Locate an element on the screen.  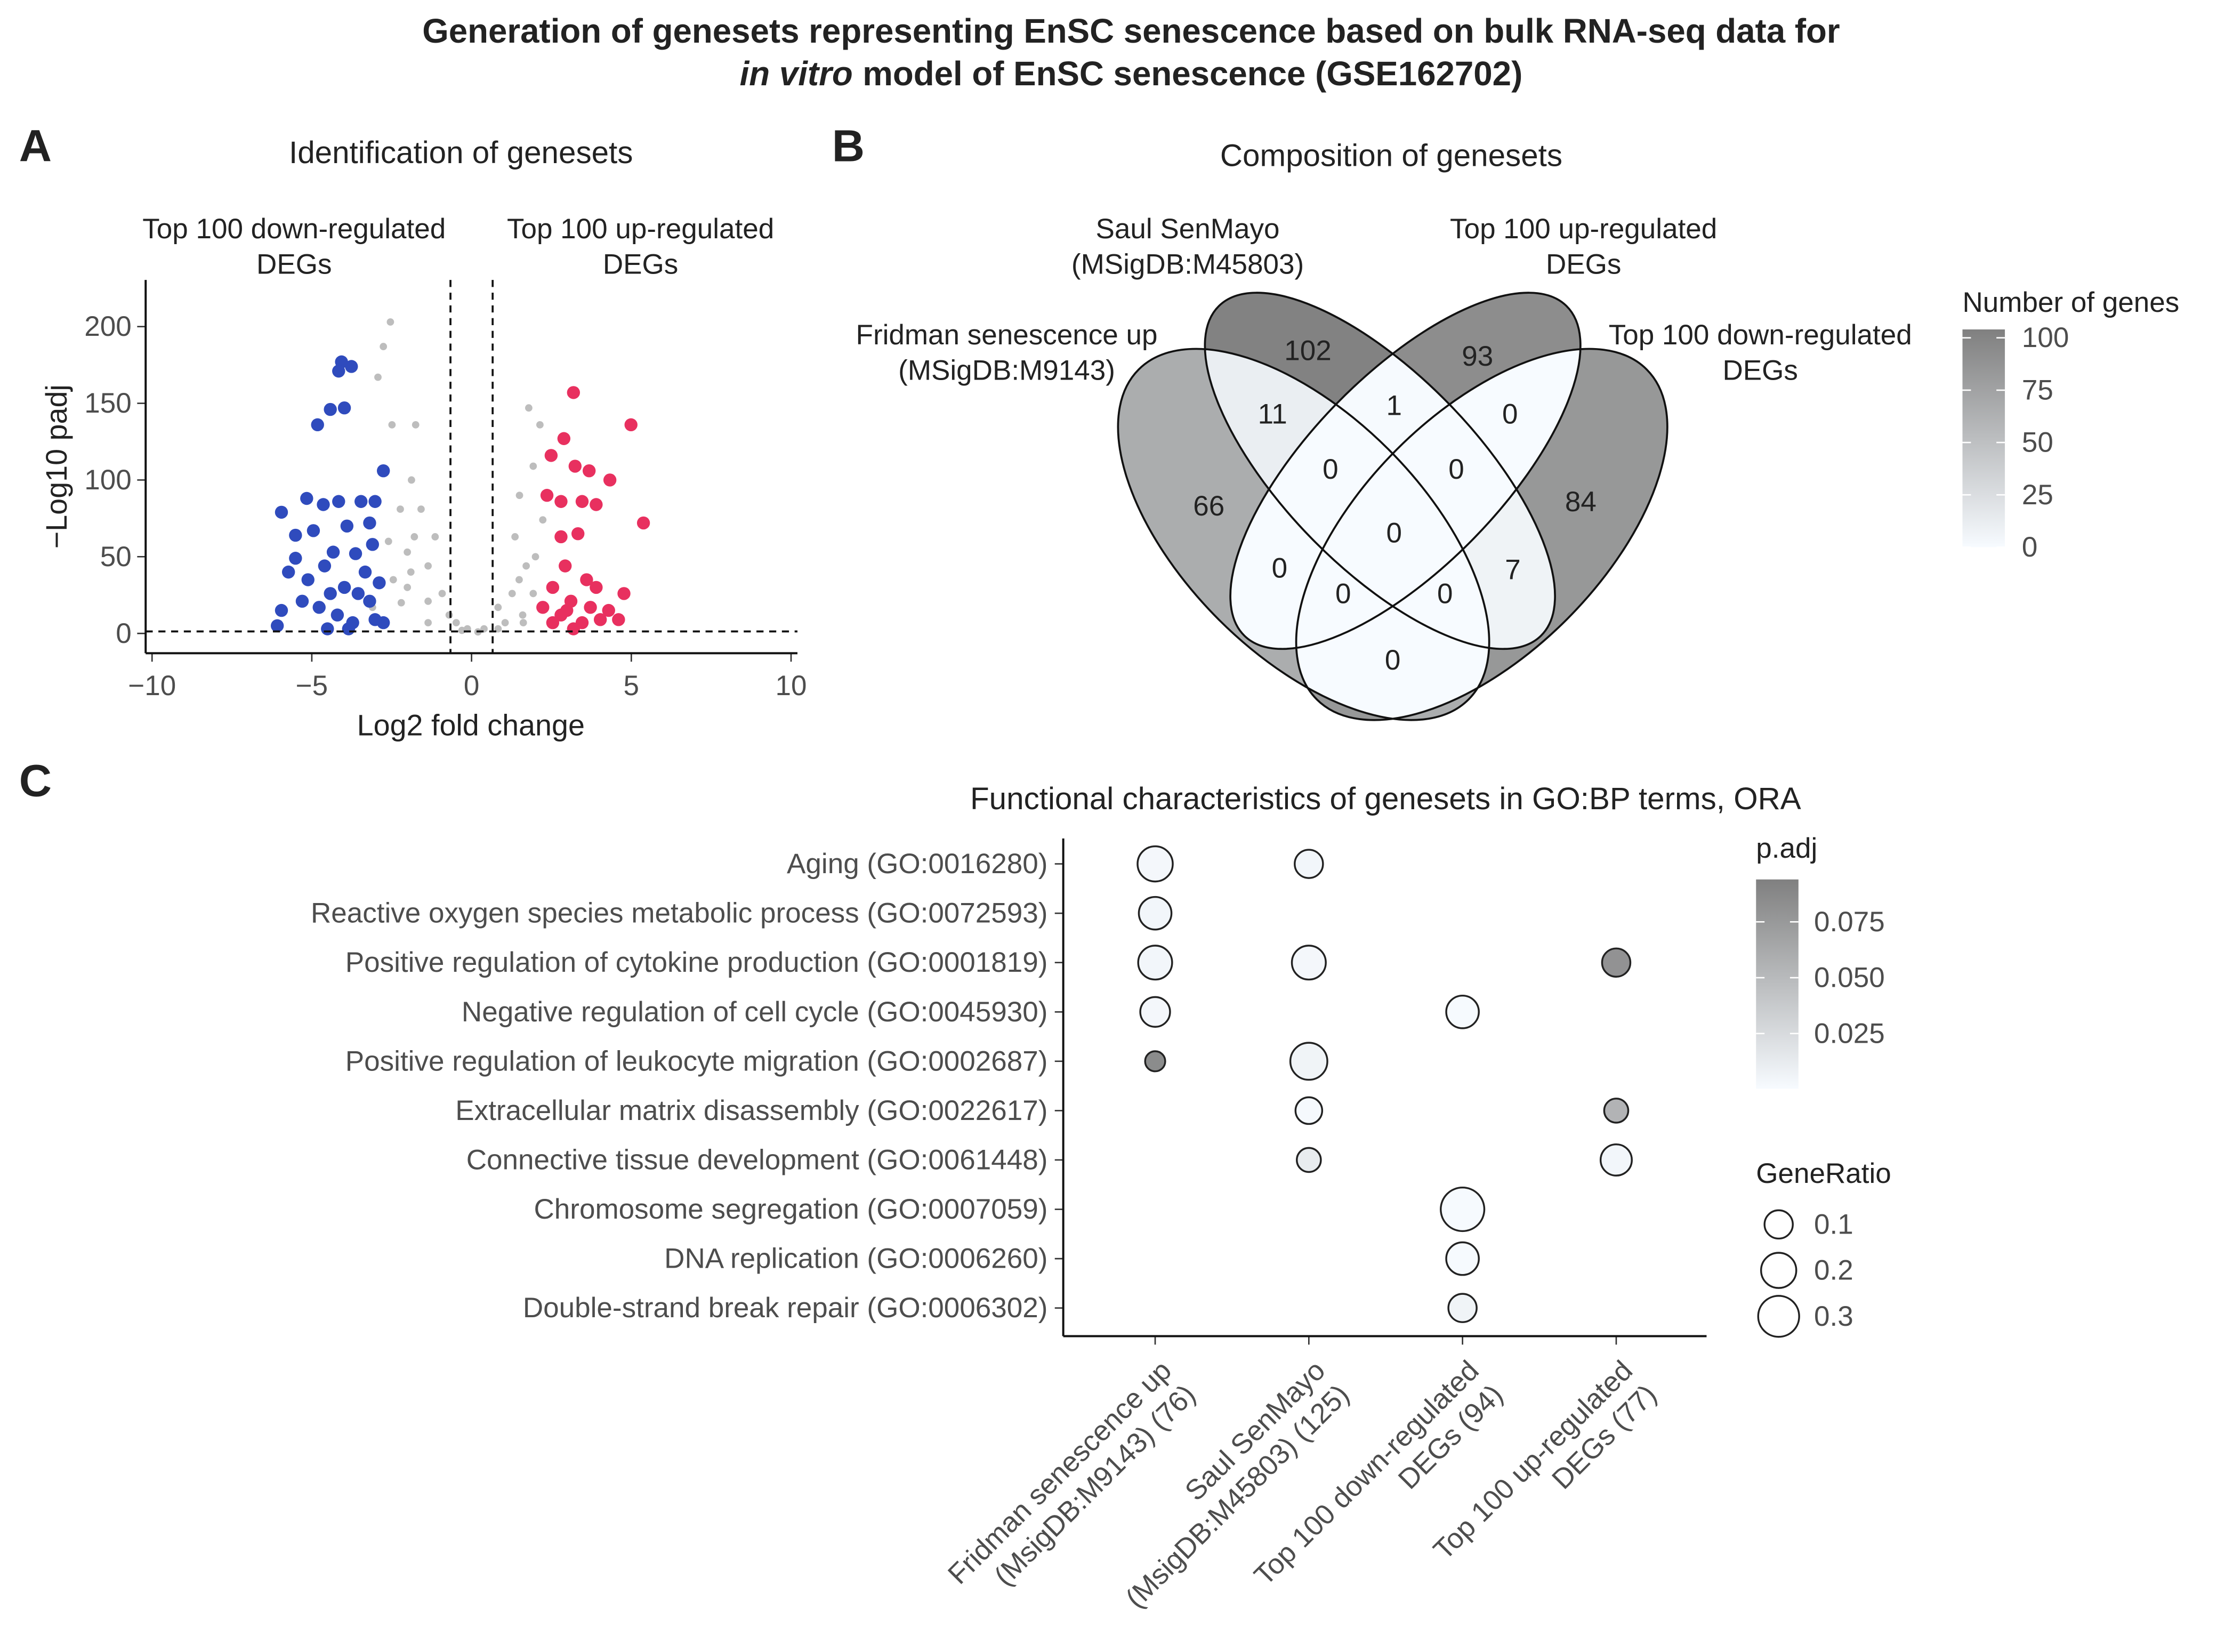
title-italic: in vitro is located at coordinates (796, 73).